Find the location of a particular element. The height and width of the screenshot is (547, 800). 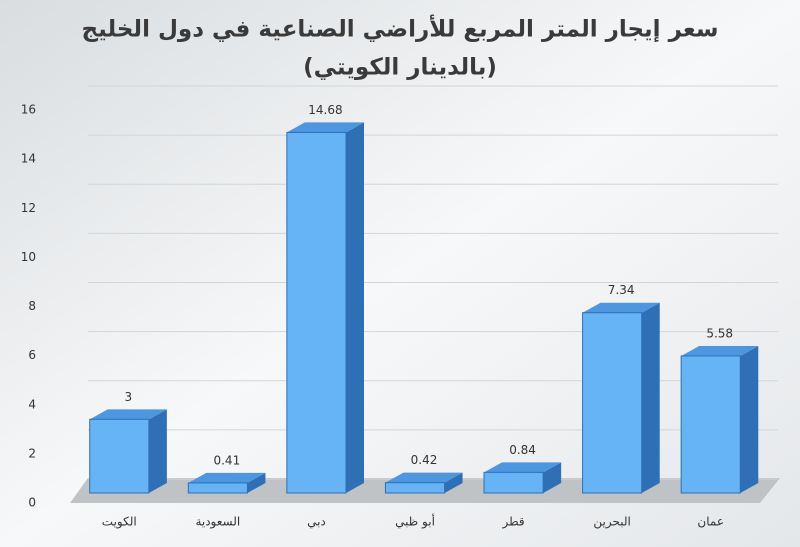

y-tick-label: 4 is located at coordinates (32, 404).